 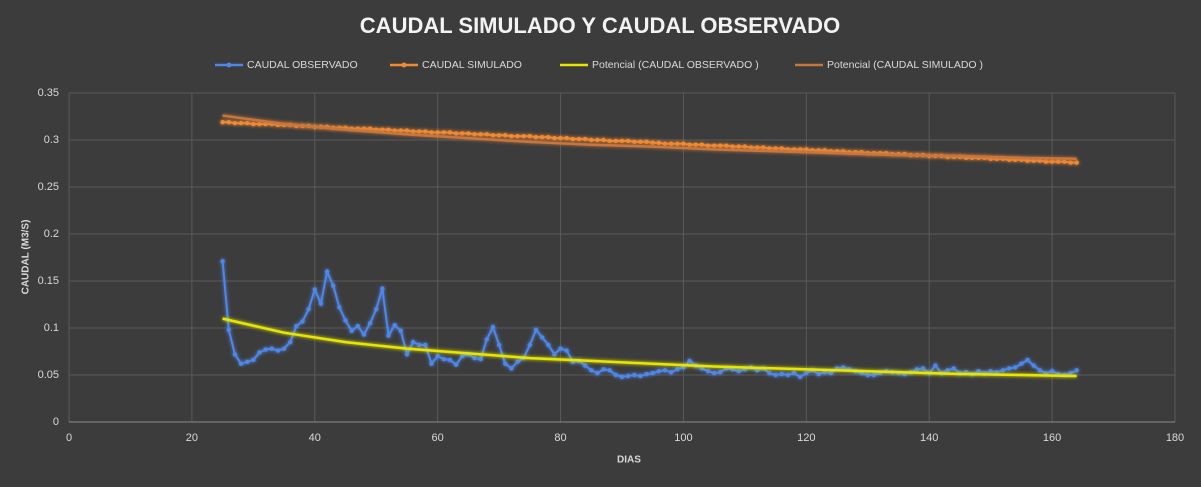 What do you see at coordinates (51, 328) in the screenshot?
I see `y-tick-label: 0.1` at bounding box center [51, 328].